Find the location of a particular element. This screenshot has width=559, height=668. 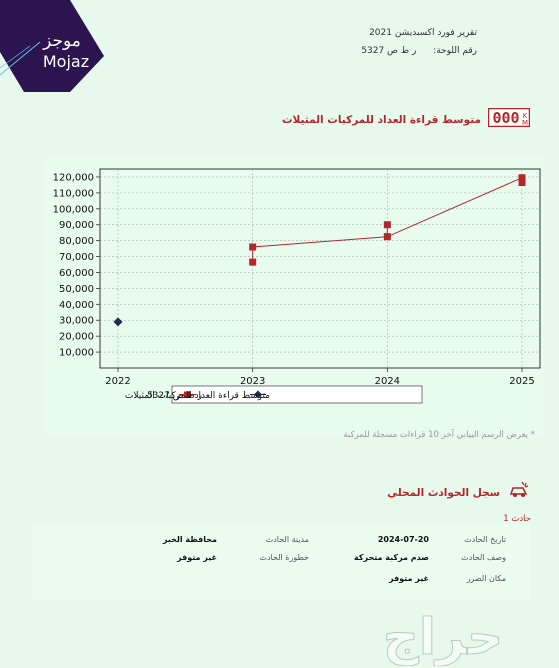

legend-marker-plate is located at coordinates (187, 394).